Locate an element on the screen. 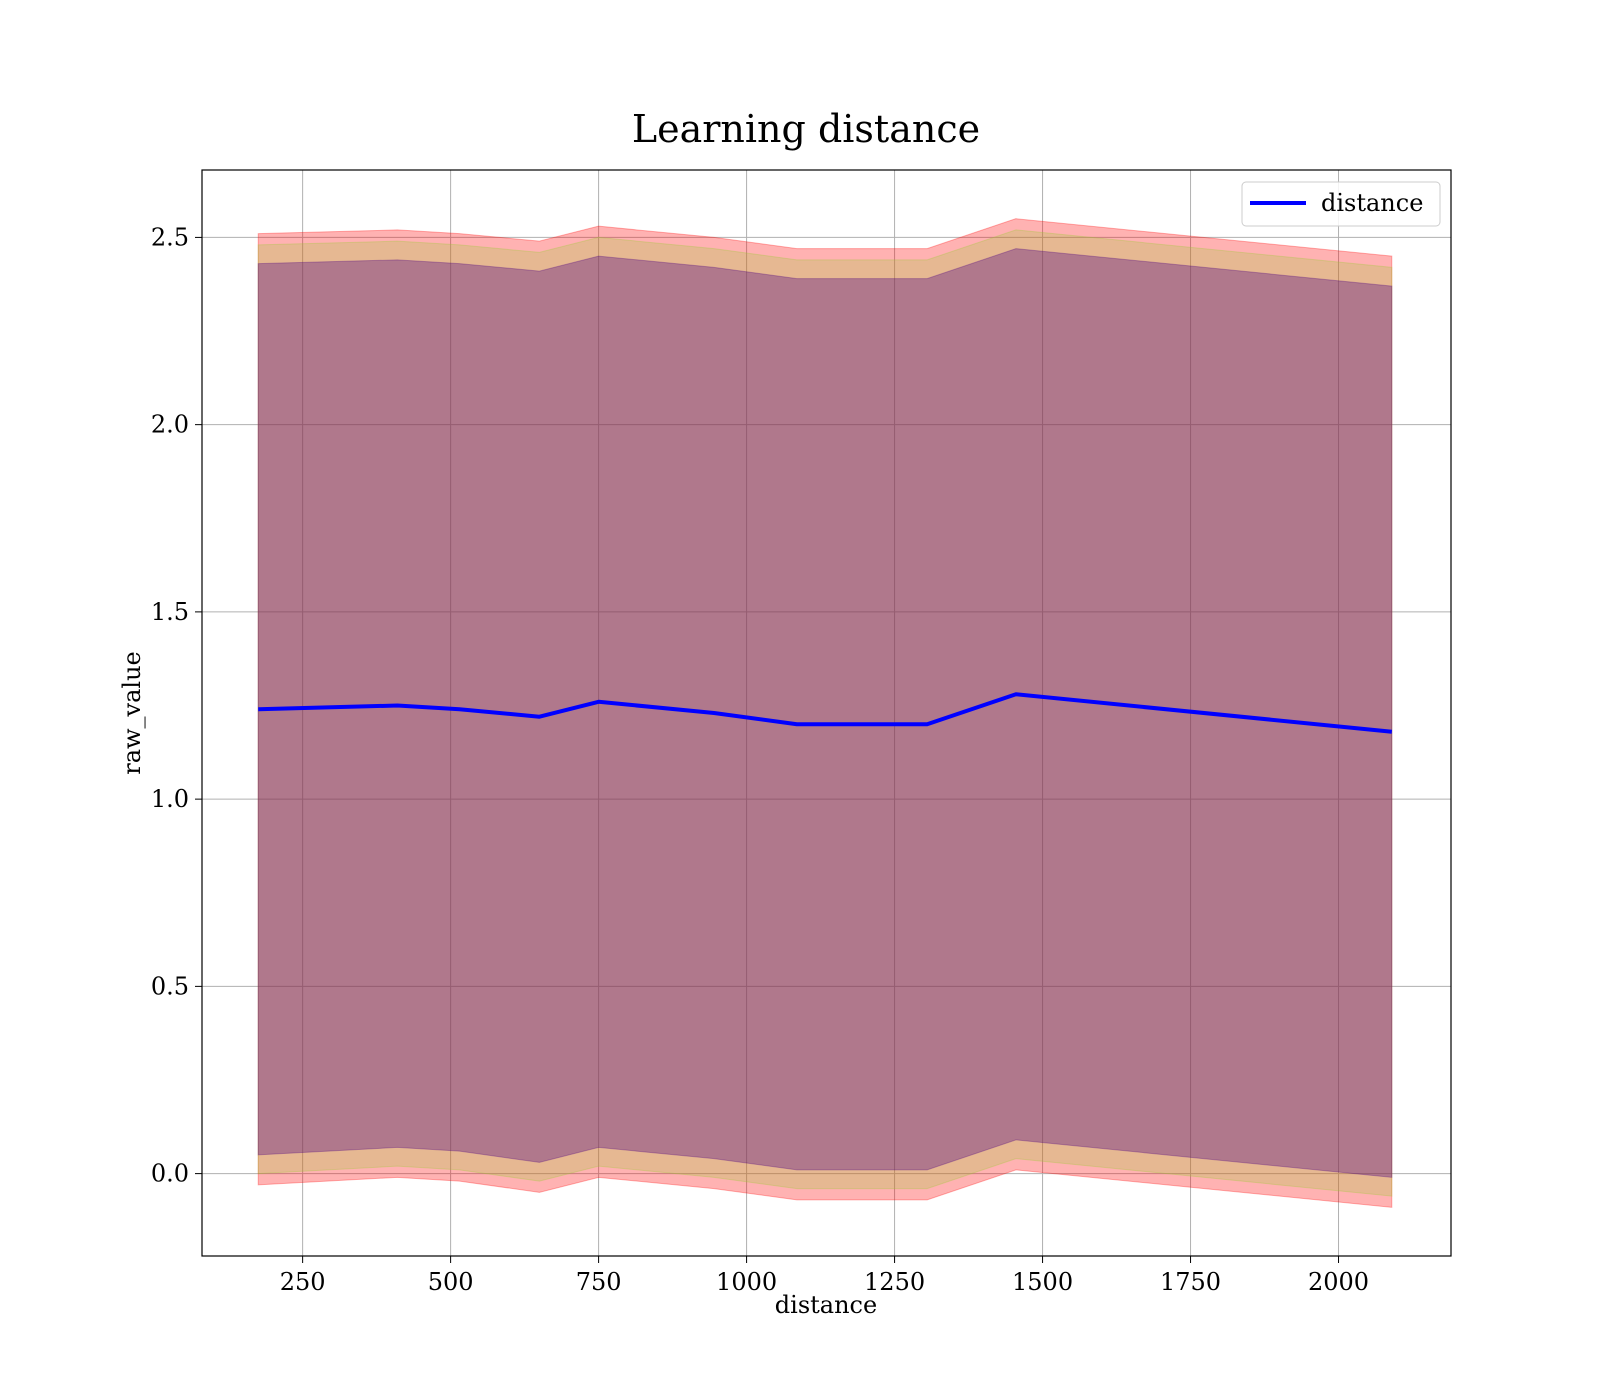 Image resolution: width=1600 pixels, height=1400 pixels. y-tick-label: 1.0 is located at coordinates (170, 799).